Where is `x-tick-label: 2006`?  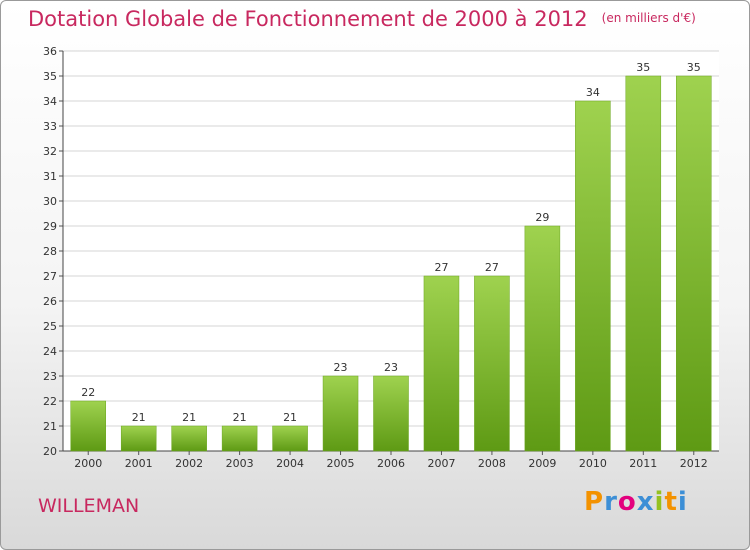 x-tick-label: 2006 is located at coordinates (391, 463).